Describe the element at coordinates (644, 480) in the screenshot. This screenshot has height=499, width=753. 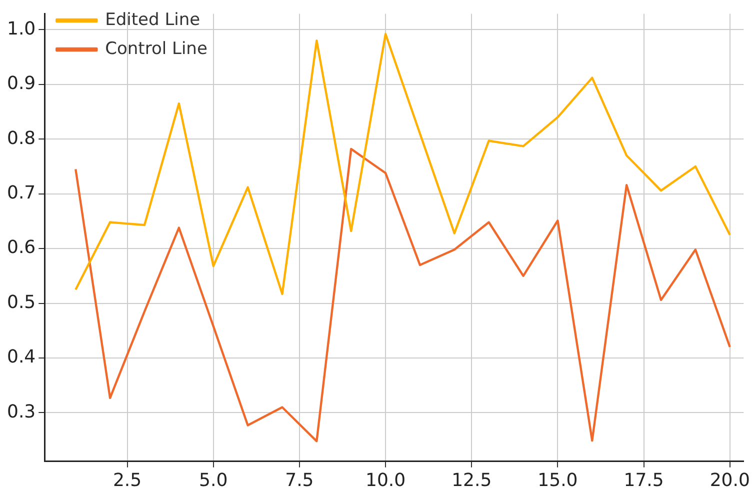
I see `x-tick-label: 17.5` at that location.